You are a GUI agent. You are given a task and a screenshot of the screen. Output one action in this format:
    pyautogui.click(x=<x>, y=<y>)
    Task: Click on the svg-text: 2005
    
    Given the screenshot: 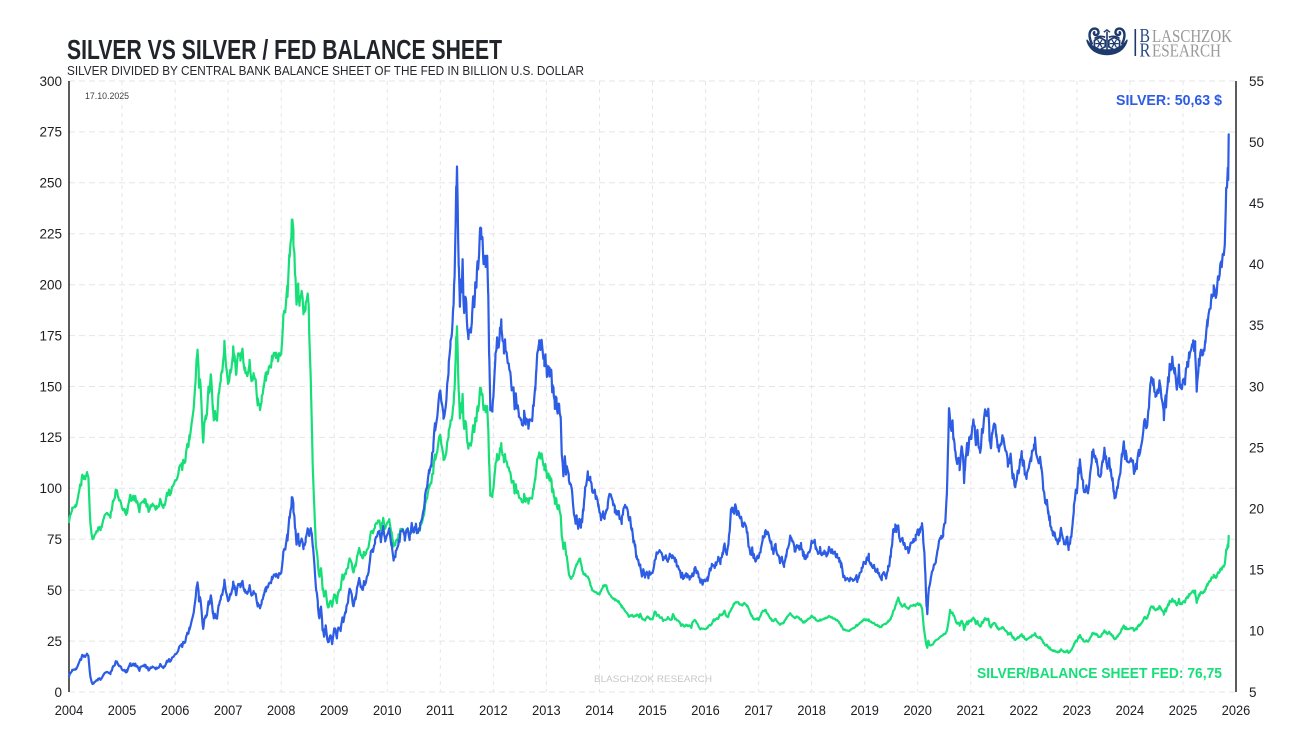 What is the action you would take?
    pyautogui.click(x=122, y=710)
    